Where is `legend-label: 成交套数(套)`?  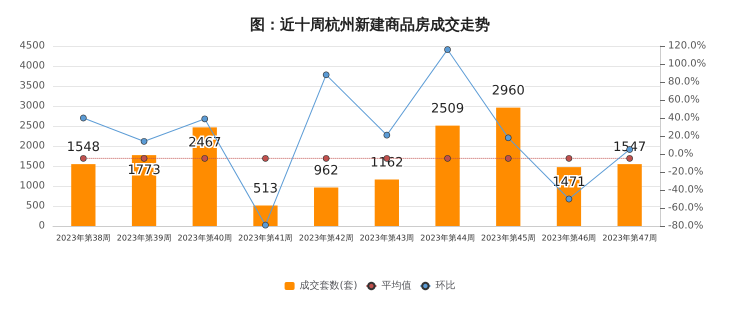
legend-label: 成交套数(套) is located at coordinates (329, 286).